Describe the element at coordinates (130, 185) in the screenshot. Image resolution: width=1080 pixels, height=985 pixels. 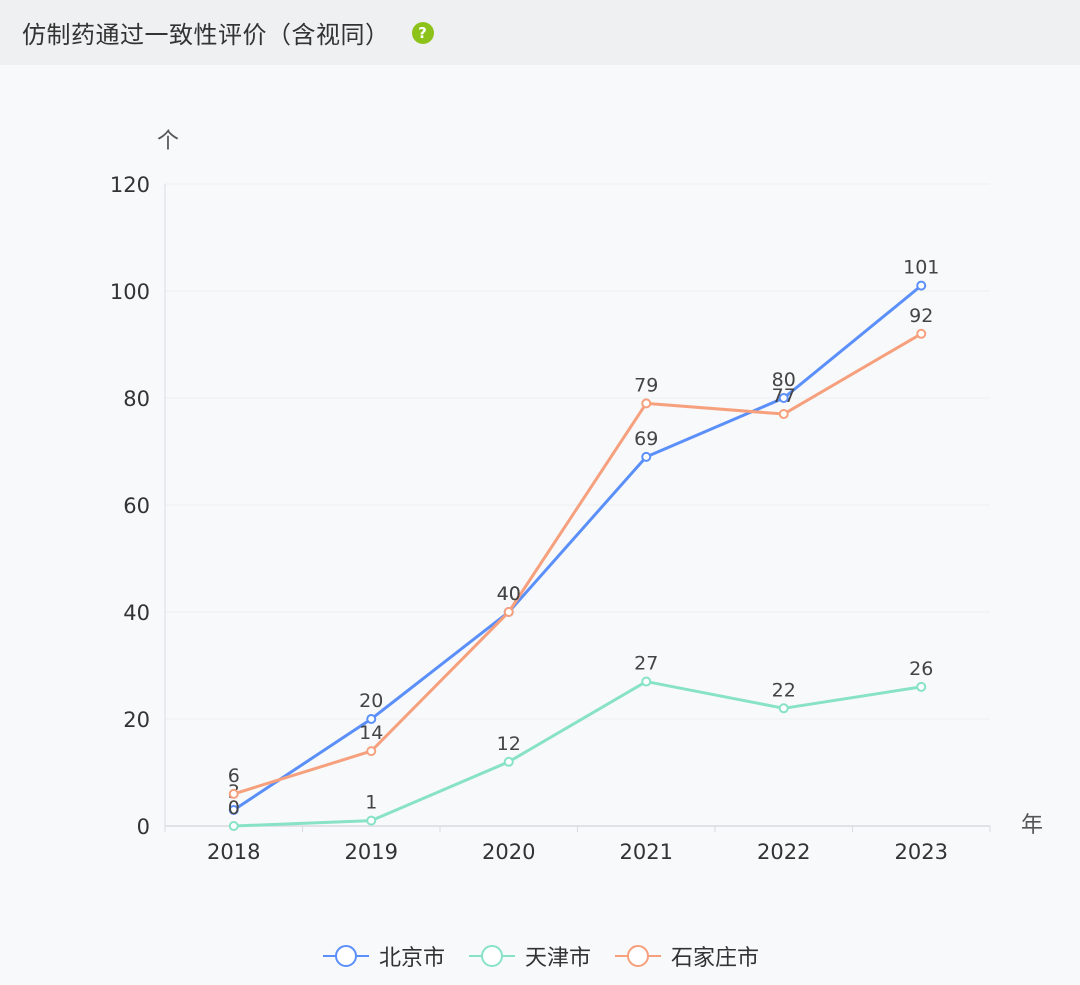
I see `y-tick-label: 120` at that location.